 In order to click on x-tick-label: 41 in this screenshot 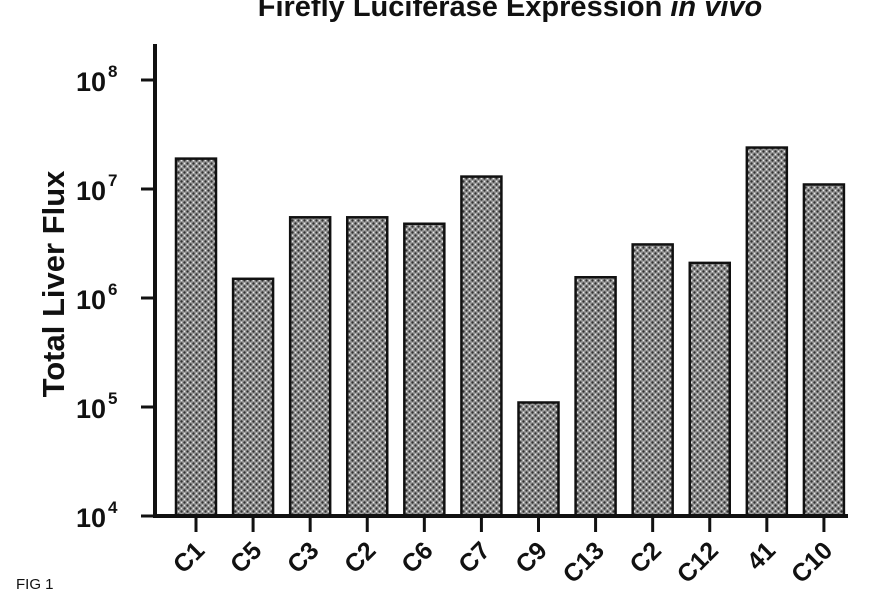, I will do `click(762, 556)`.